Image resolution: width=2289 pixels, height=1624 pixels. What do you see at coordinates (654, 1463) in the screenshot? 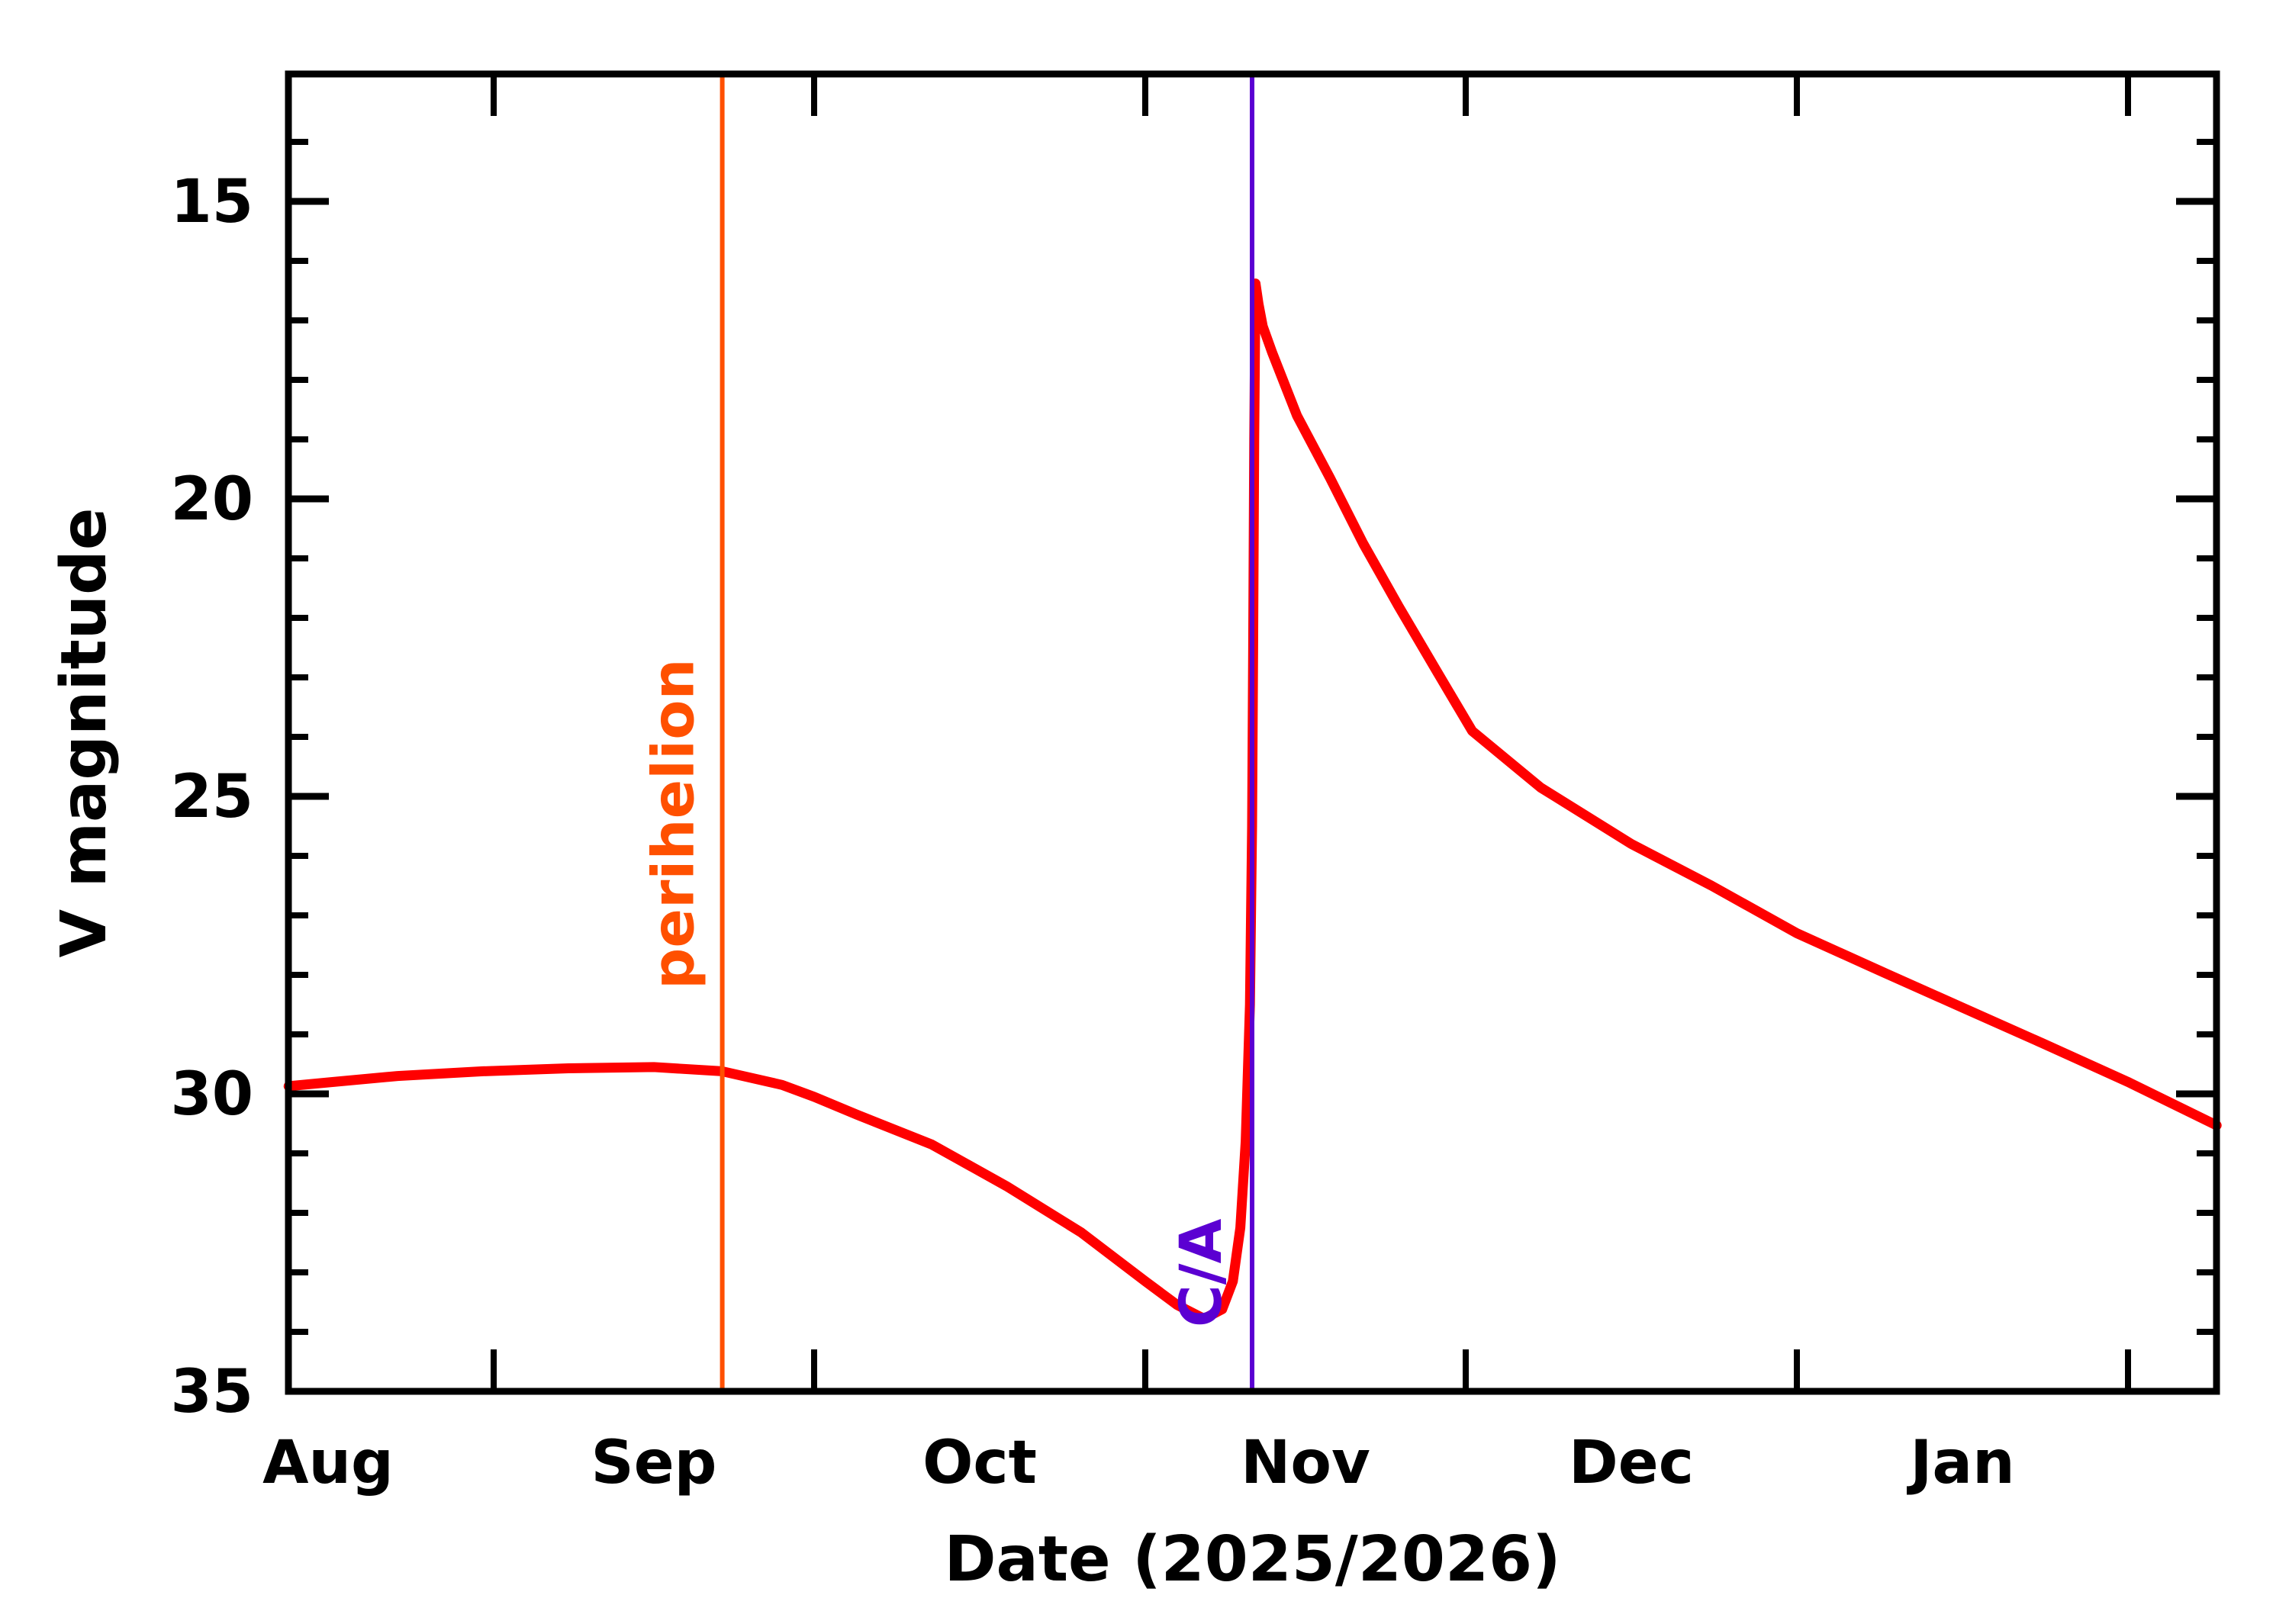
I see `month-label-sep: Sep` at bounding box center [654, 1463].